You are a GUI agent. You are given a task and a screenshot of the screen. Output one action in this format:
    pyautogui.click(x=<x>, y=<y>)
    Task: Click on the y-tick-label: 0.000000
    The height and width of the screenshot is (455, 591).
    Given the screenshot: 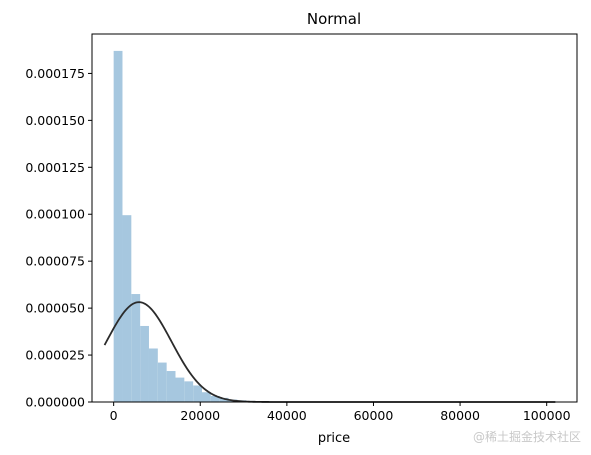 What is the action you would take?
    pyautogui.click(x=55, y=402)
    